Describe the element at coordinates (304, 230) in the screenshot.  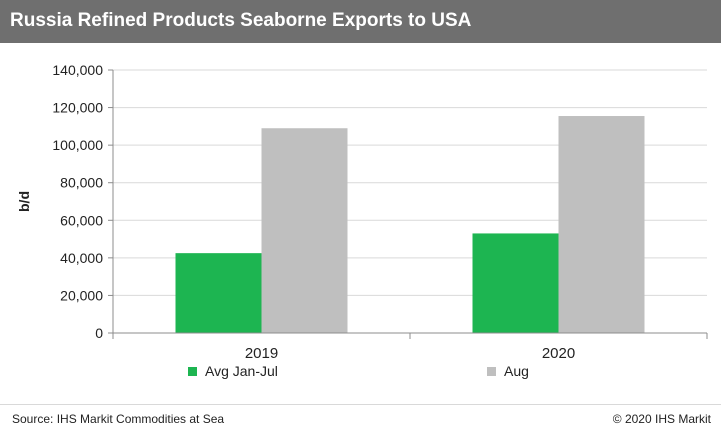
I see `bar-aug-2019` at that location.